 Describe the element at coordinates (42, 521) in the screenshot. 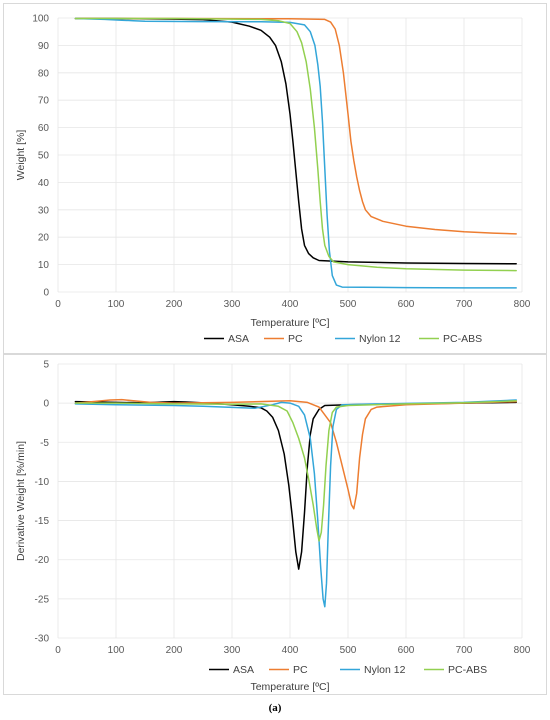

I see `y-tick-label: -15` at that location.